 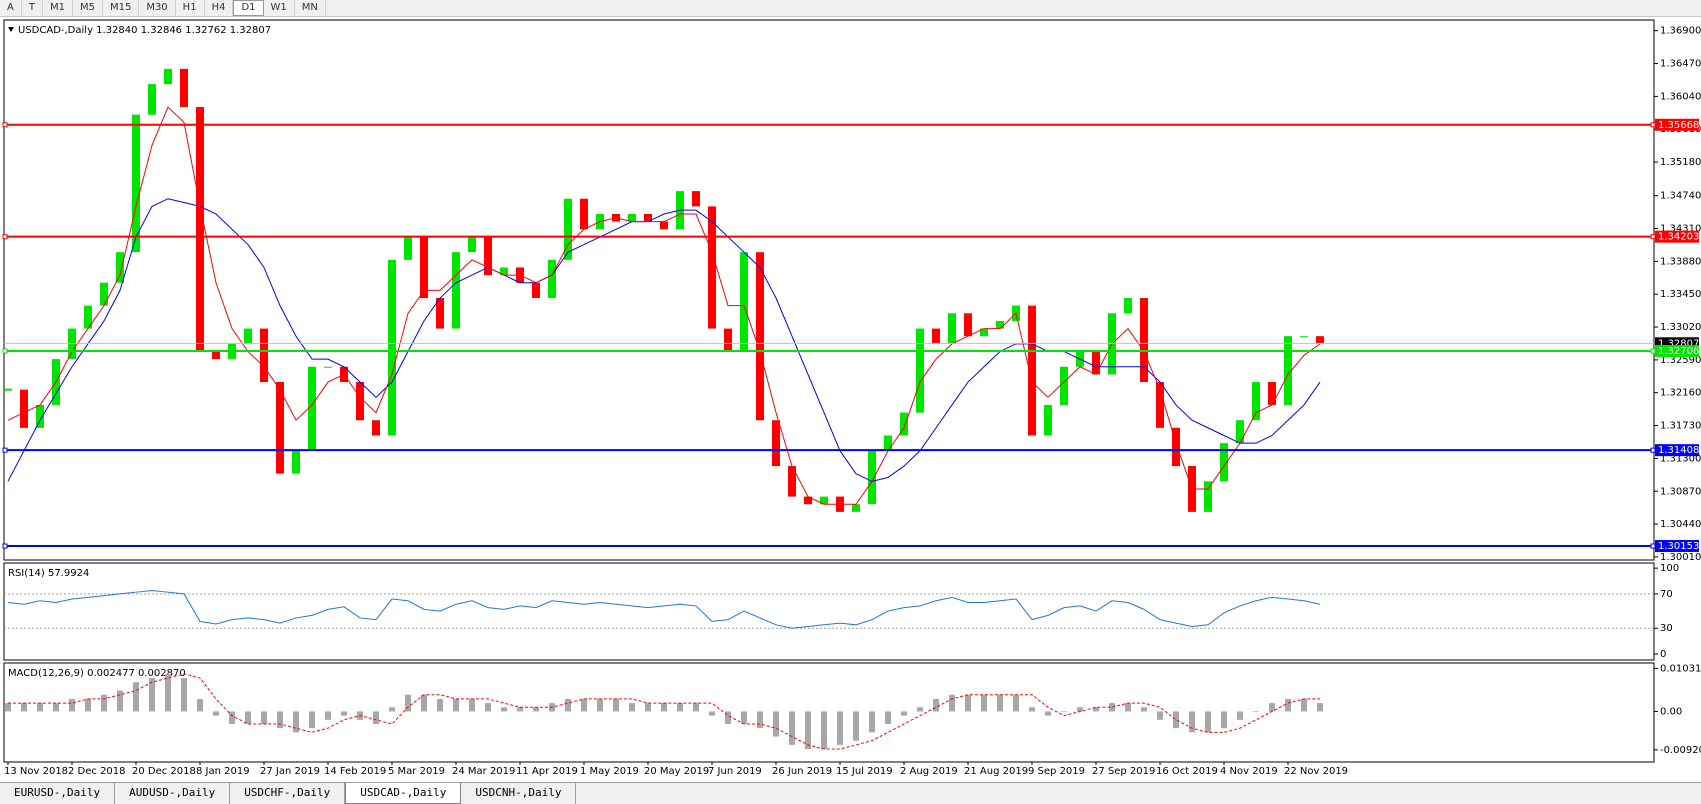 What do you see at coordinates (1680, 261) in the screenshot?
I see `y-tick-label: 1.33880` at bounding box center [1680, 261].